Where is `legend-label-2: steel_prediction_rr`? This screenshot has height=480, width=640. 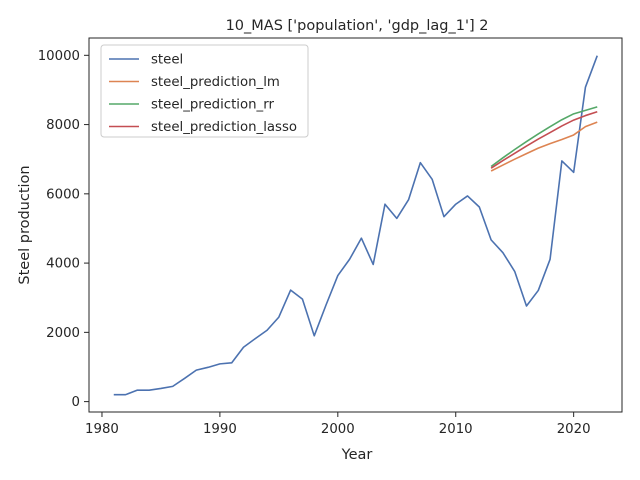 legend-label-2: steel_prediction_rr is located at coordinates (212, 105).